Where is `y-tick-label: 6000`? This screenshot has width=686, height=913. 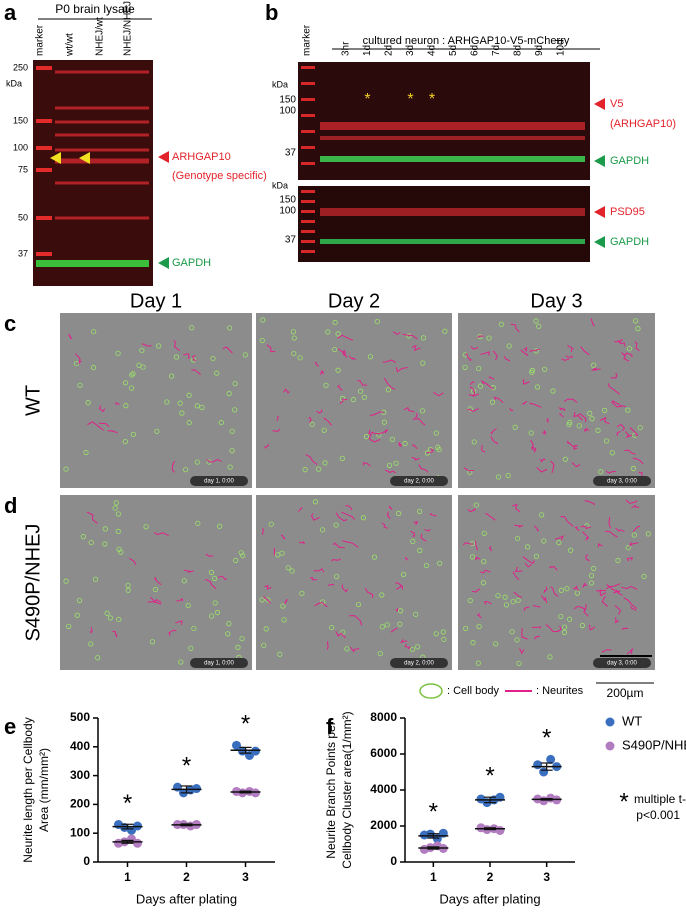 y-tick-label: 6000 is located at coordinates (383, 753).